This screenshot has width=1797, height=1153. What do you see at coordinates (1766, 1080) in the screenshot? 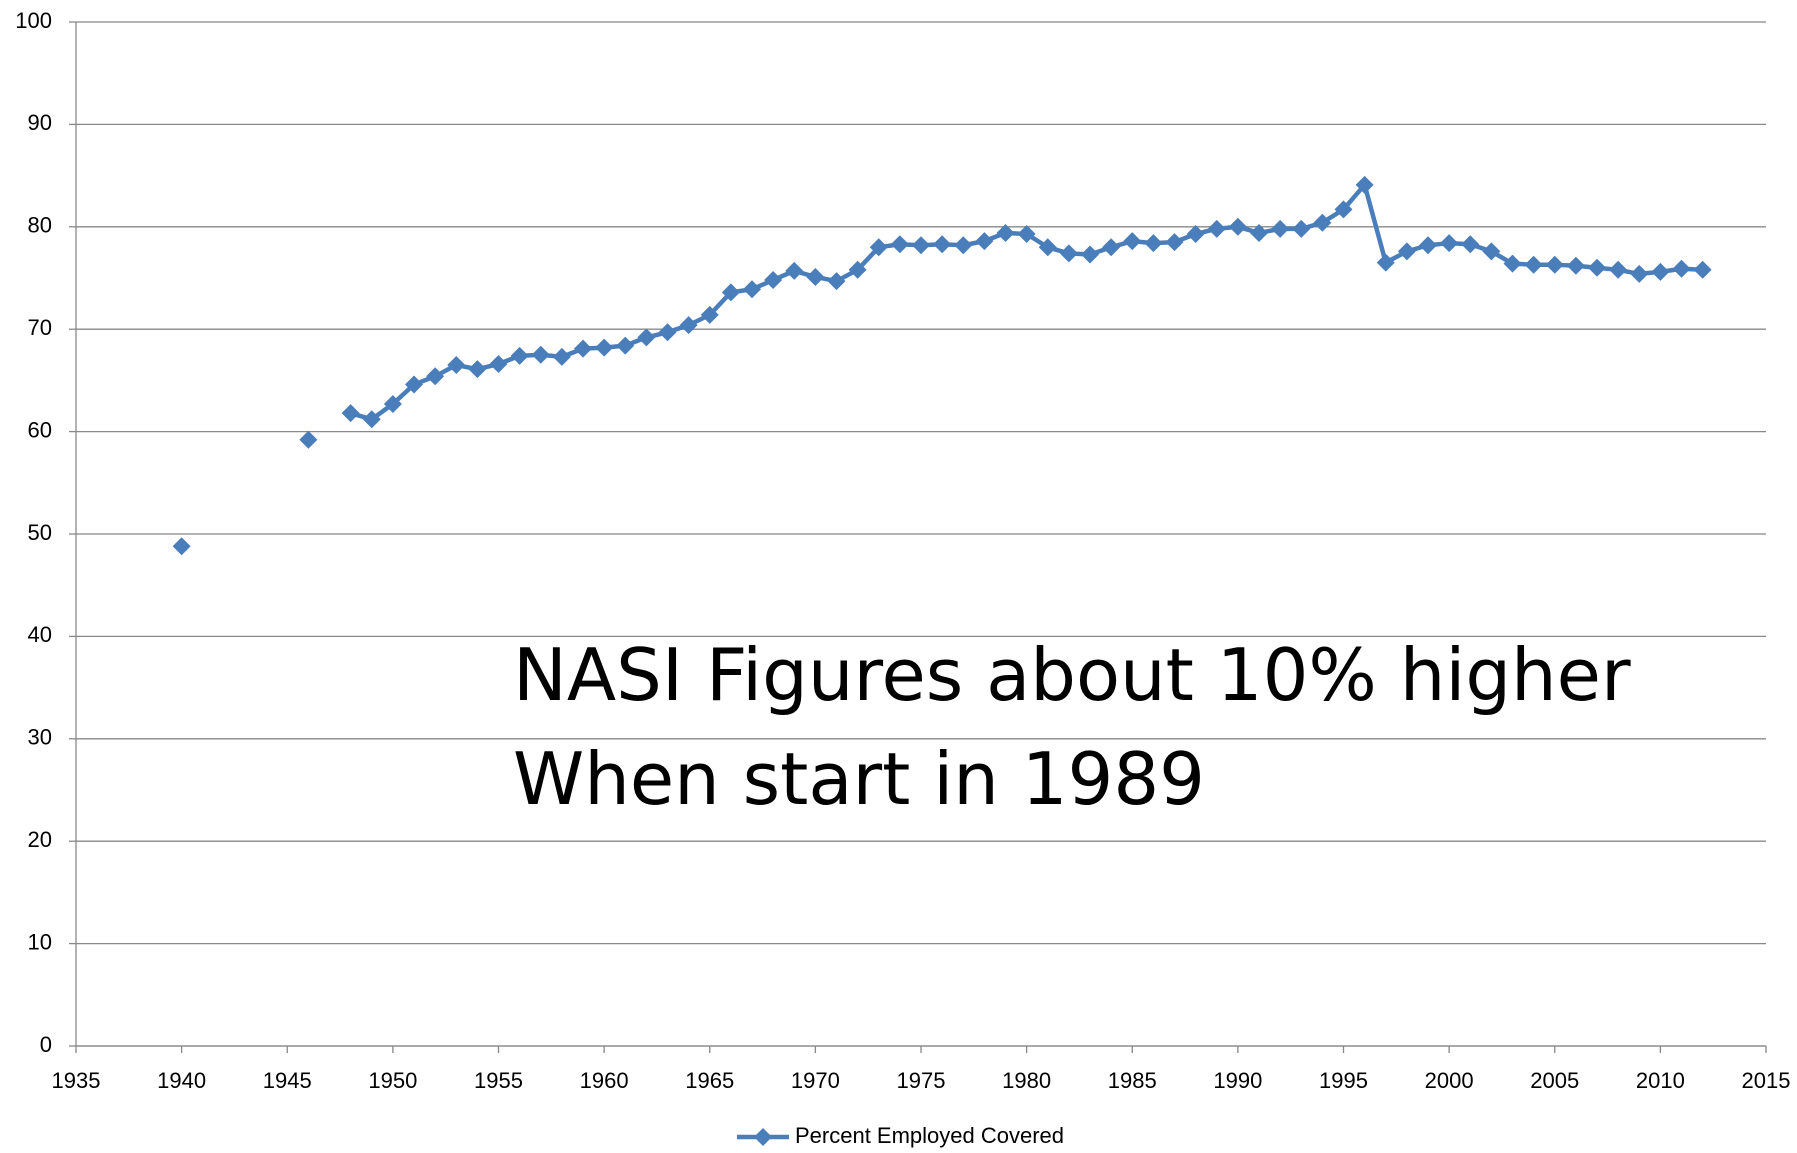
I see `x-tick-label: 2015` at bounding box center [1766, 1080].